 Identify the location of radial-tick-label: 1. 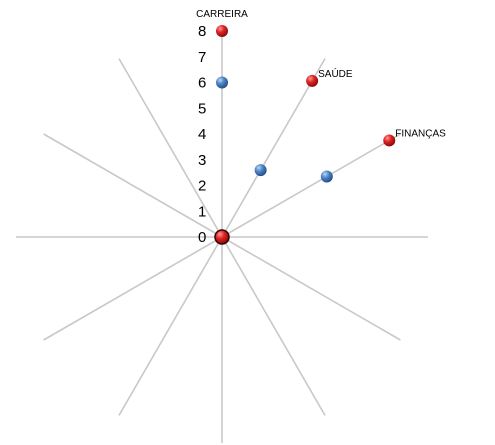
(202, 211).